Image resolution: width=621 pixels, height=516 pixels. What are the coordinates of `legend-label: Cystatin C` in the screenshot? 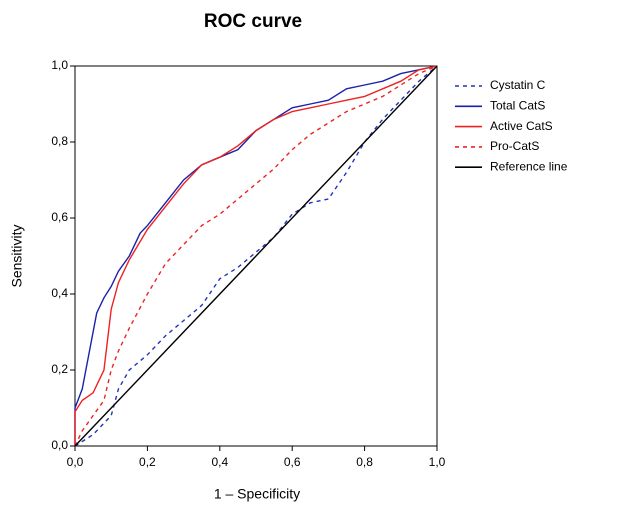 It's located at (518, 85).